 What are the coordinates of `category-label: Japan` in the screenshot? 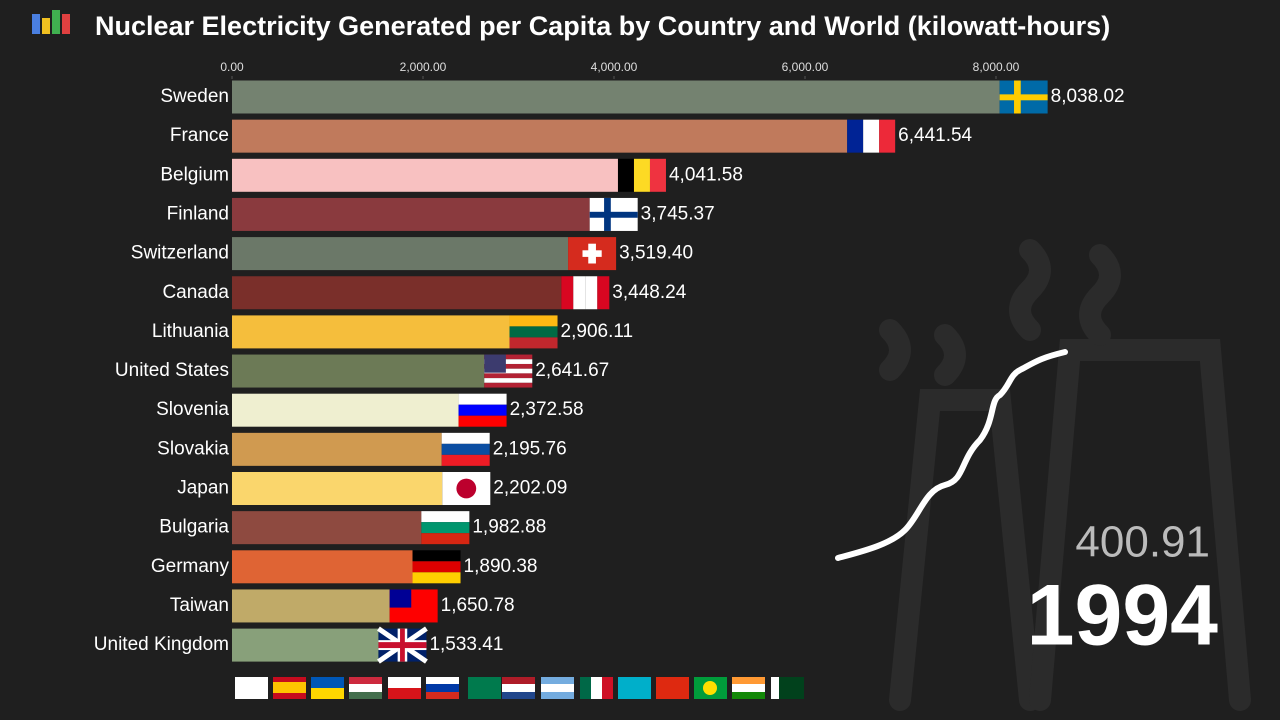 It's located at (203, 488).